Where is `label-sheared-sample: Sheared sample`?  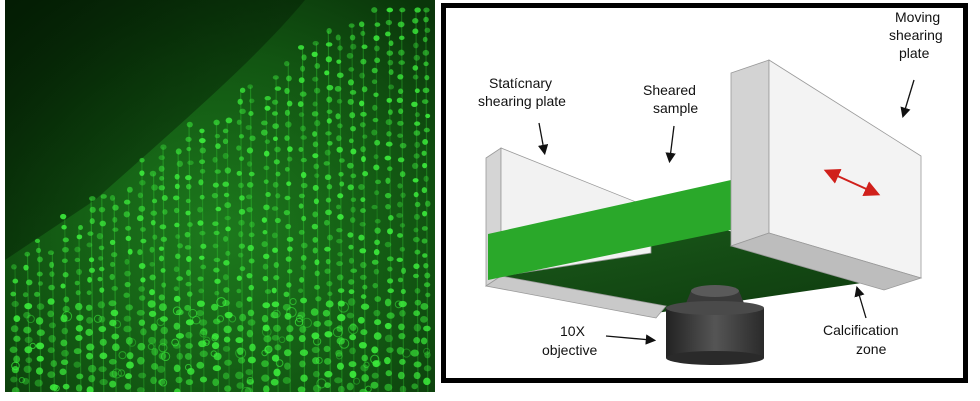 label-sheared-sample: Sheared sample is located at coordinates (671, 99).